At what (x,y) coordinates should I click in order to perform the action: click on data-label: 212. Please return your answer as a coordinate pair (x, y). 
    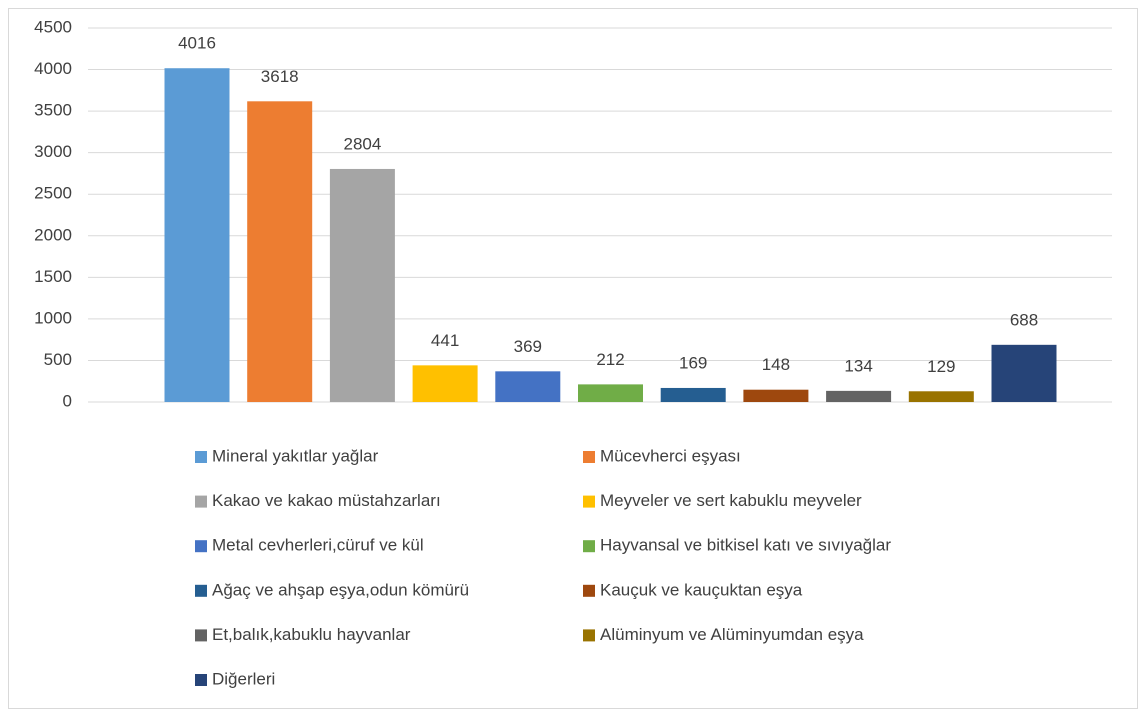
    Looking at the image, I should click on (610, 359).